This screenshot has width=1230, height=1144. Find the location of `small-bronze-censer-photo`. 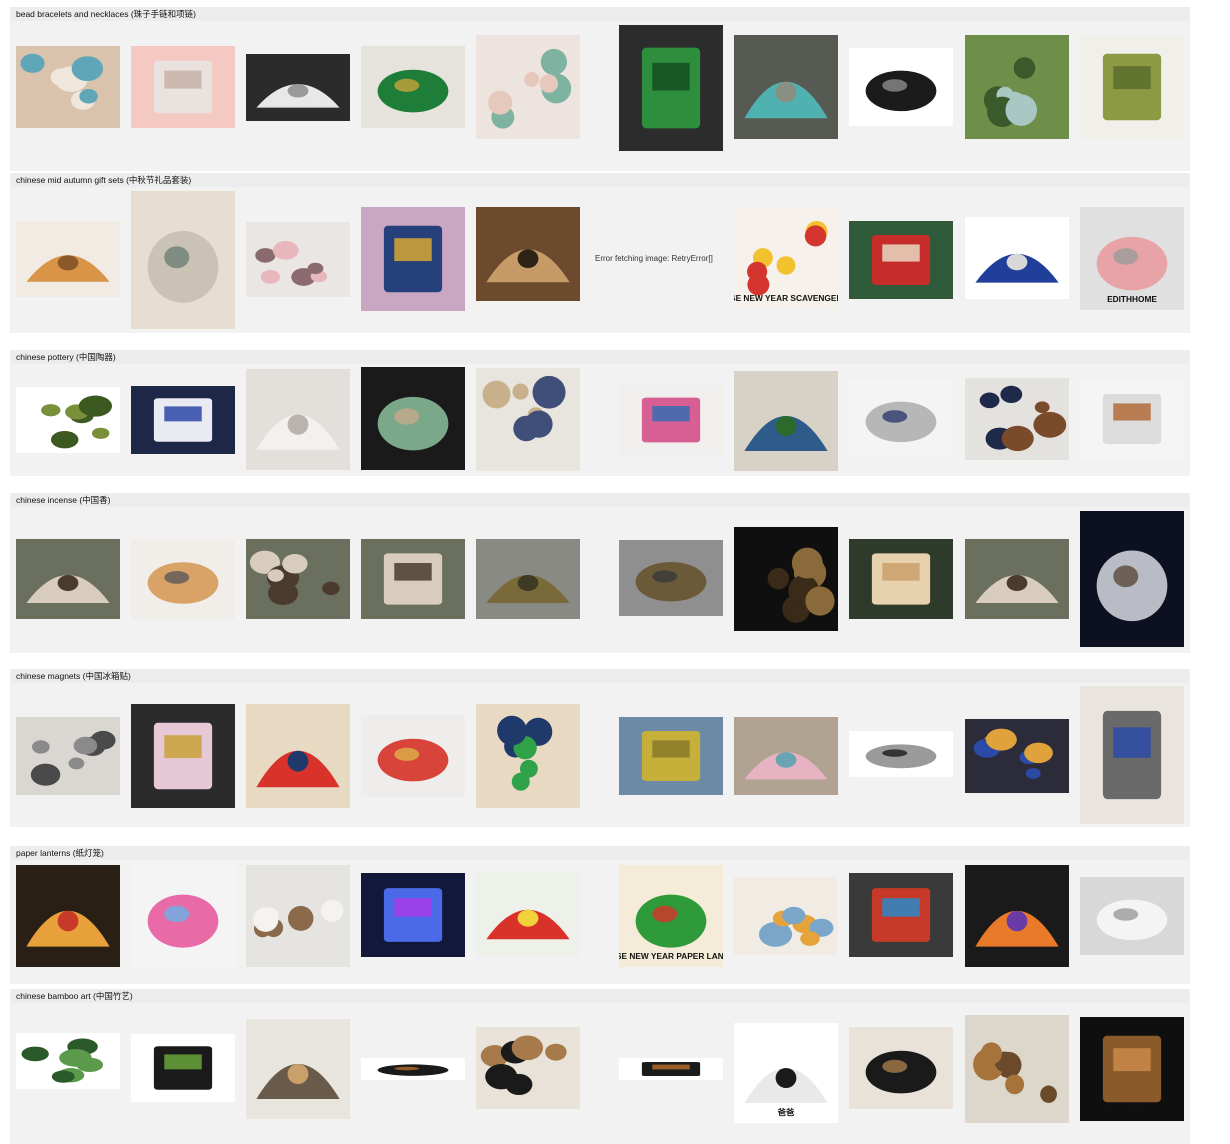

small-bronze-censer-photo is located at coordinates (671, 578).